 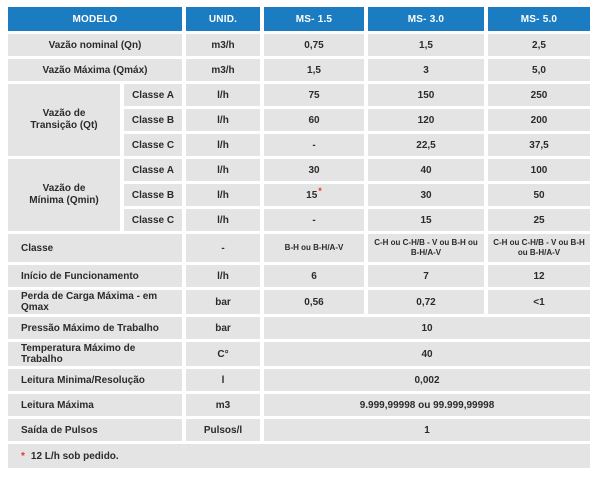 What do you see at coordinates (427, 405) in the screenshot?
I see `row-leitura-max-value: 9.999,99998 ou 99.999,99998` at bounding box center [427, 405].